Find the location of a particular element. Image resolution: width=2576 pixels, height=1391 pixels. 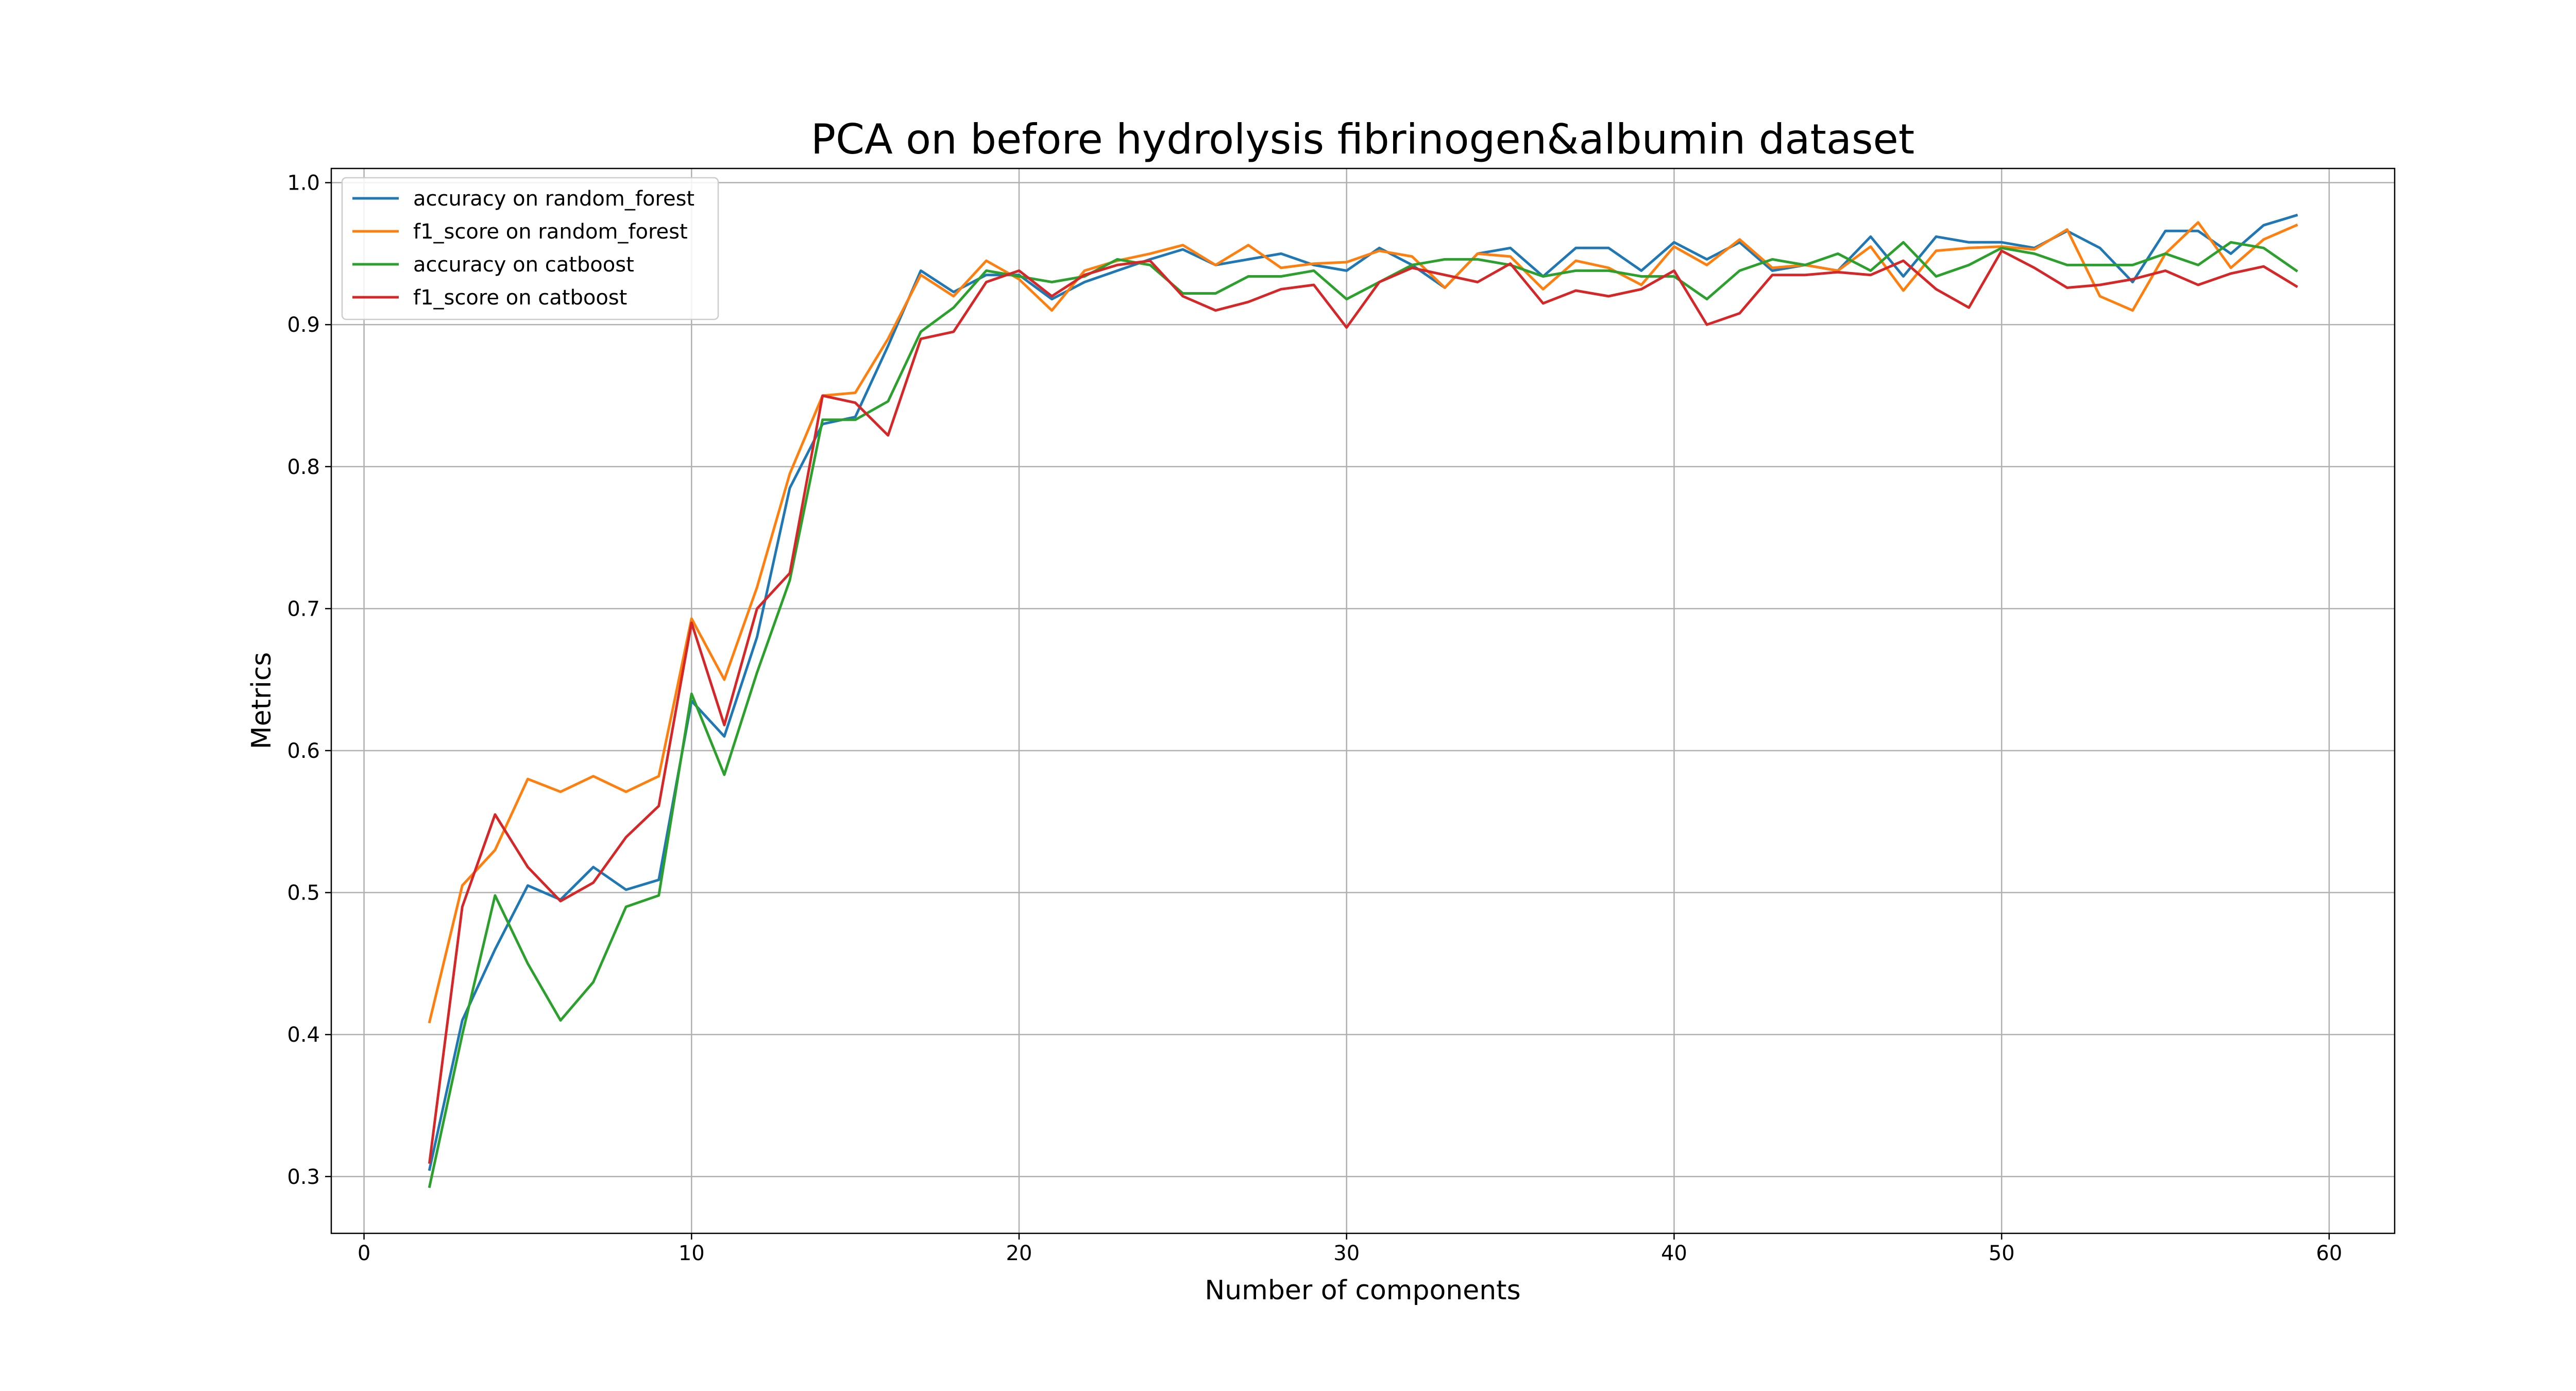

legend-label: f1_score on catboost is located at coordinates (520, 298).